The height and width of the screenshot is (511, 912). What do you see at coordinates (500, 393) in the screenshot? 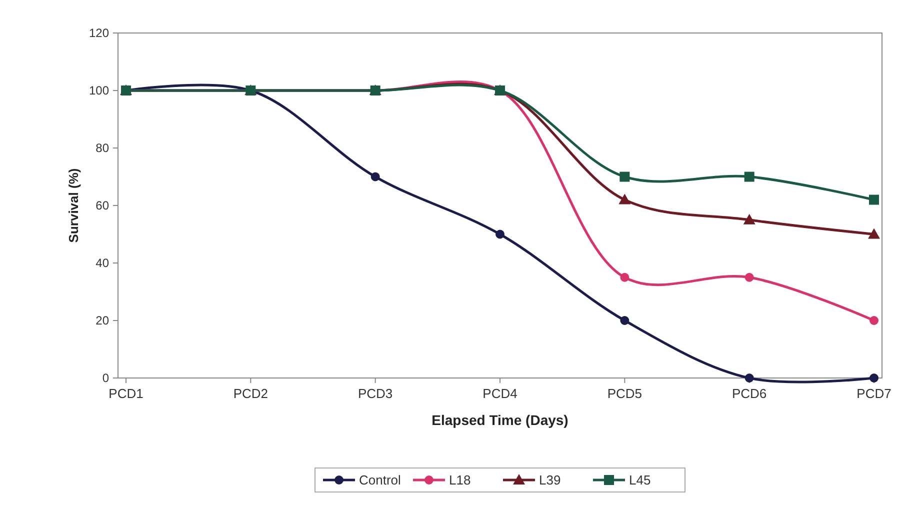
I see `x-tick-label: PCD4` at bounding box center [500, 393].